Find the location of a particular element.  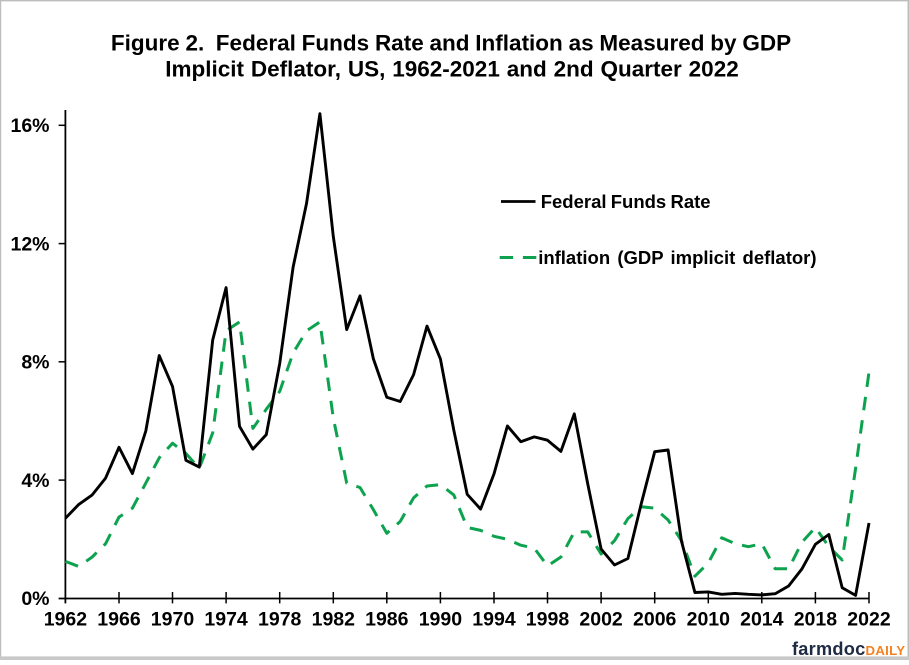

svg-text: 2018 is located at coordinates (816, 620).